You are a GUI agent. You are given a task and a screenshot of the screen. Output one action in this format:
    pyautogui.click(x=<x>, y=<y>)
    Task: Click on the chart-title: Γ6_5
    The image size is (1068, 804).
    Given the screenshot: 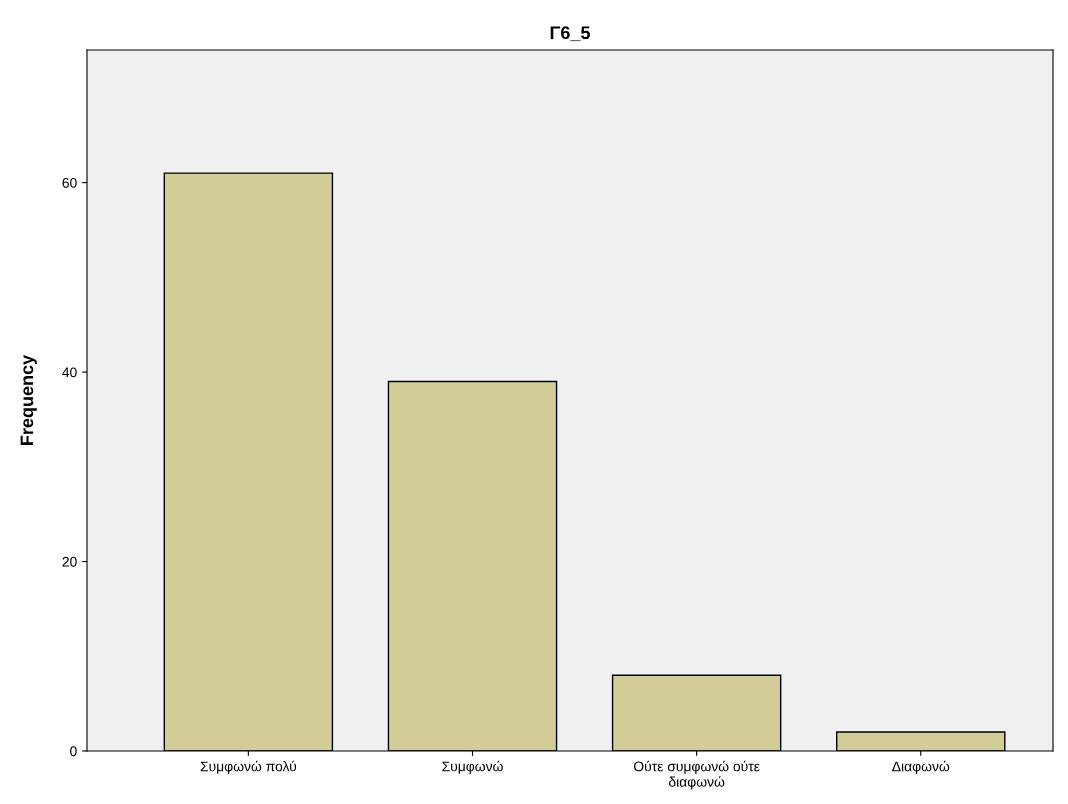 What is the action you would take?
    pyautogui.click(x=570, y=34)
    